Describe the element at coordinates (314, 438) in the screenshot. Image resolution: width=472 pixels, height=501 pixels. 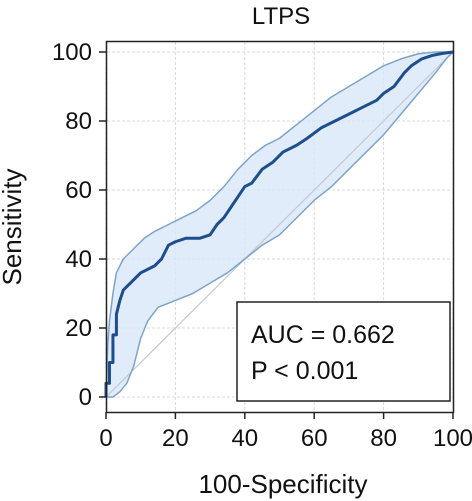
I see `x-tick-label-3: 60` at that location.